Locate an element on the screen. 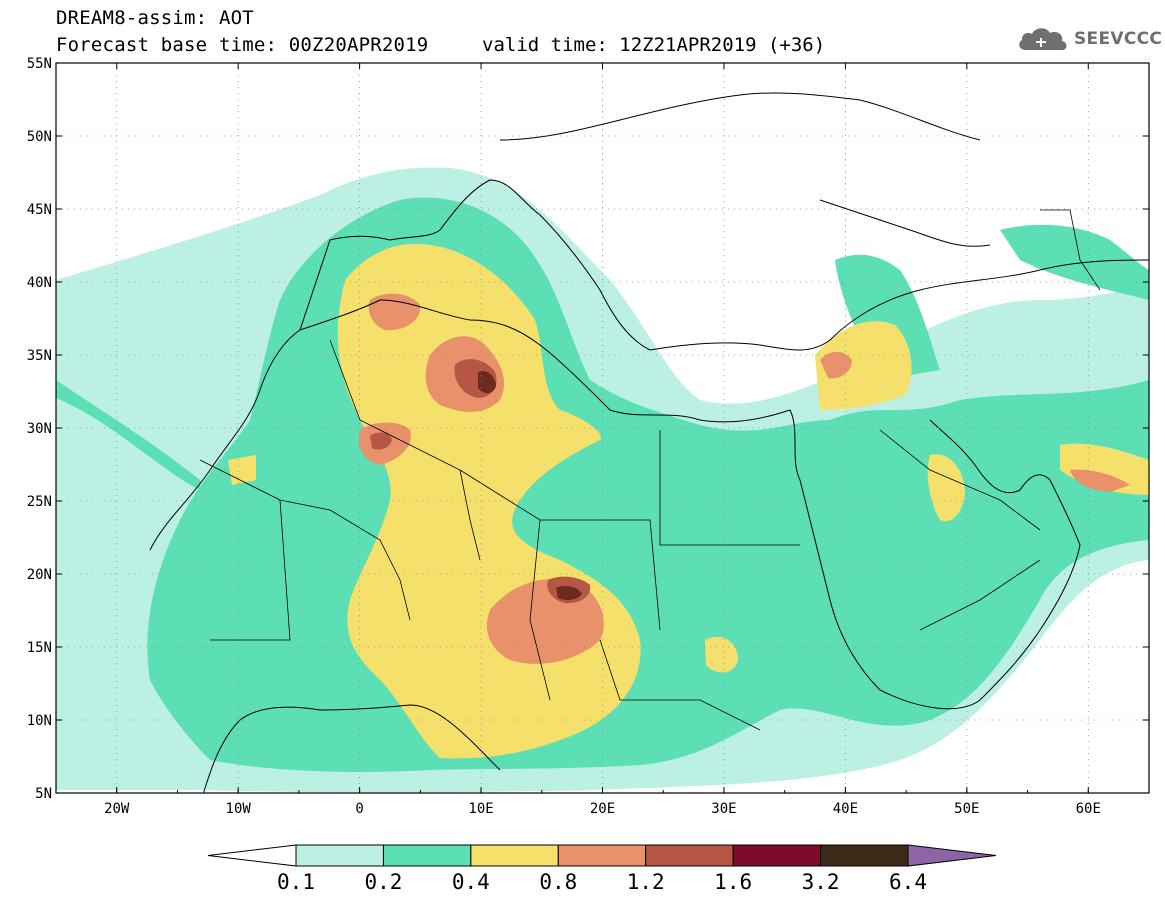 The height and width of the screenshot is (905, 1165). seevccc-logo: SEEVCCC is located at coordinates (1089, 39).